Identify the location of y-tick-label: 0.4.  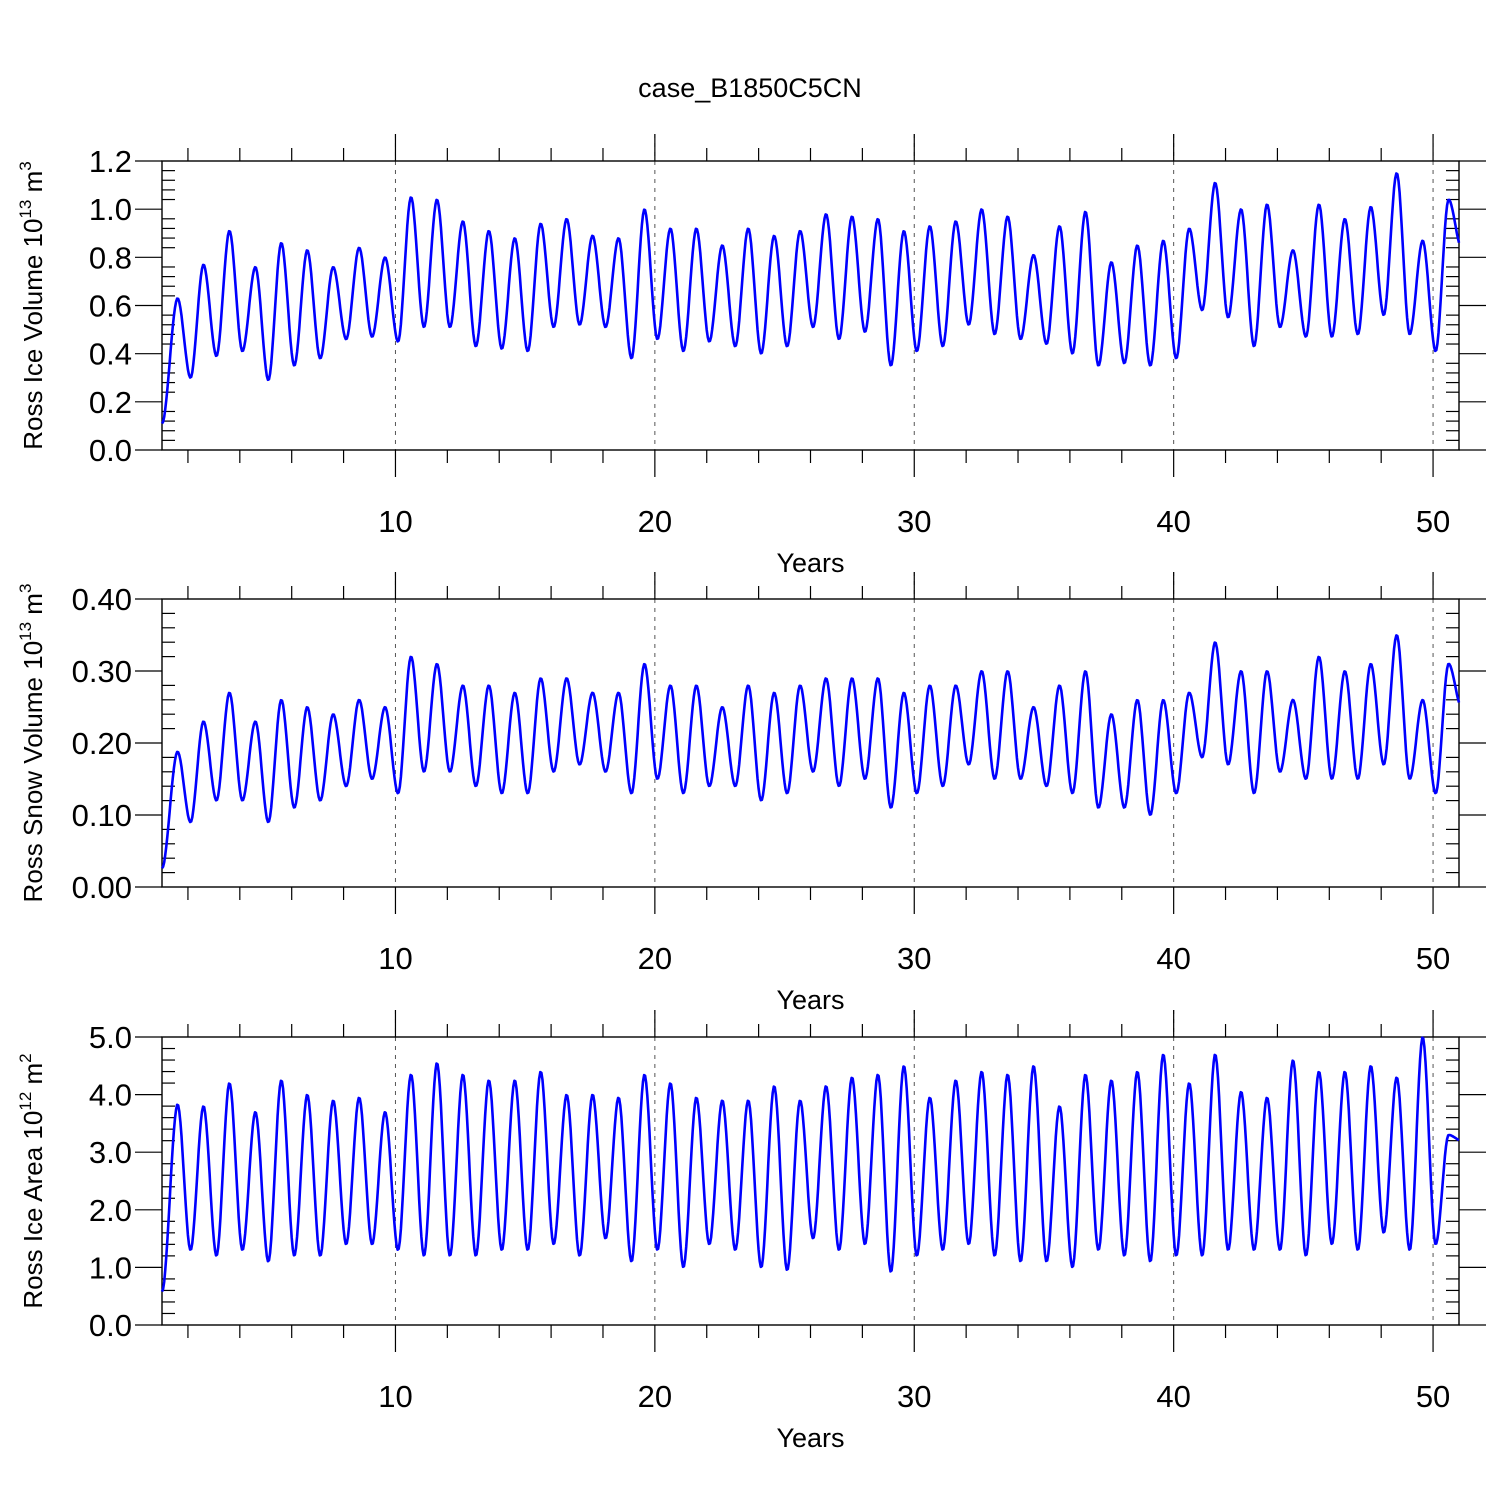
(110, 354).